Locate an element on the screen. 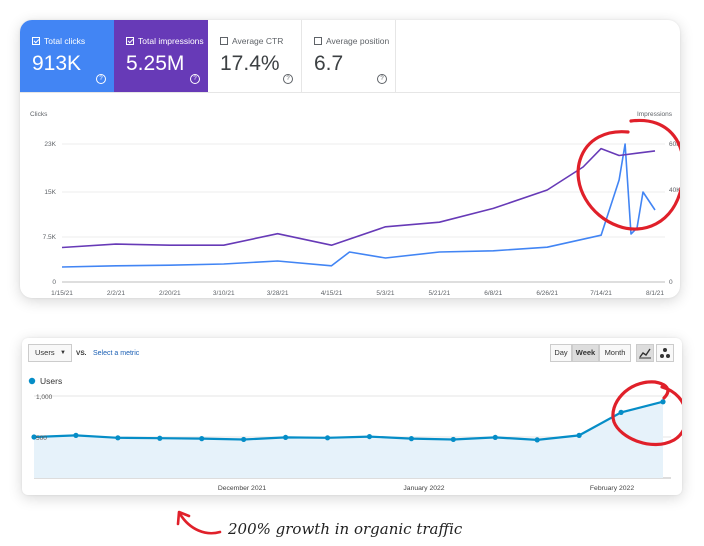  line-chart-toggle is located at coordinates (645, 353).